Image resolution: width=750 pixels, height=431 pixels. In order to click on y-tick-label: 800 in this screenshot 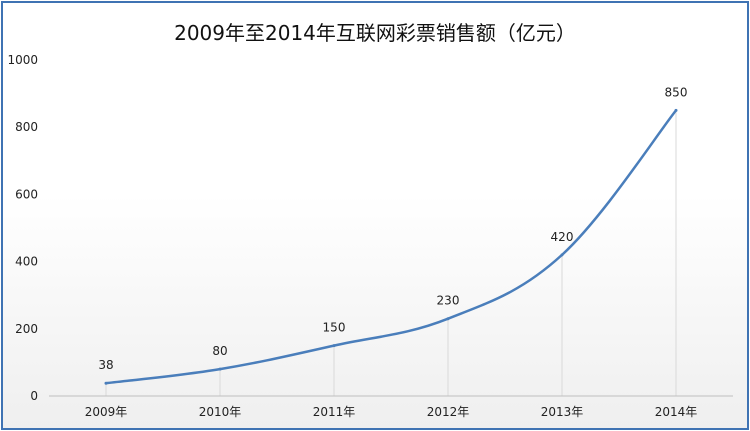, I will do `click(26, 127)`.